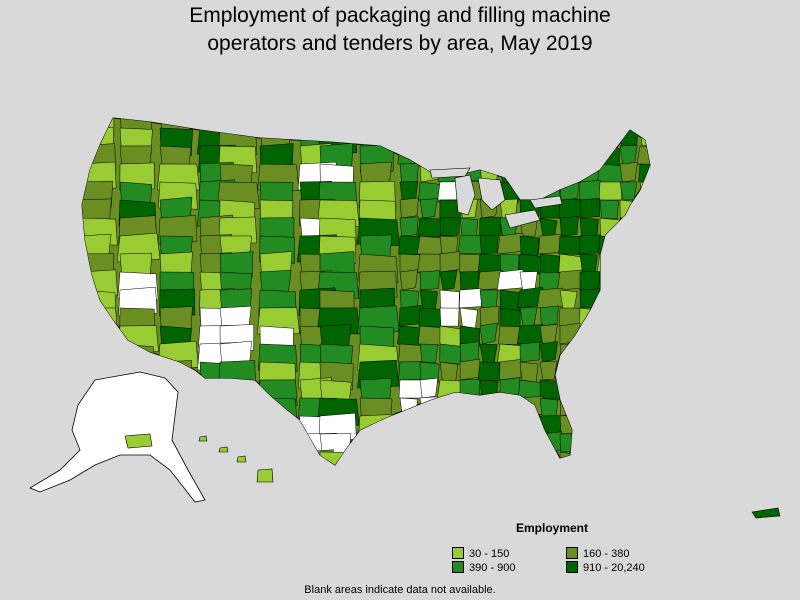  I want to click on legend-label: 160 - 380, so click(606, 554).